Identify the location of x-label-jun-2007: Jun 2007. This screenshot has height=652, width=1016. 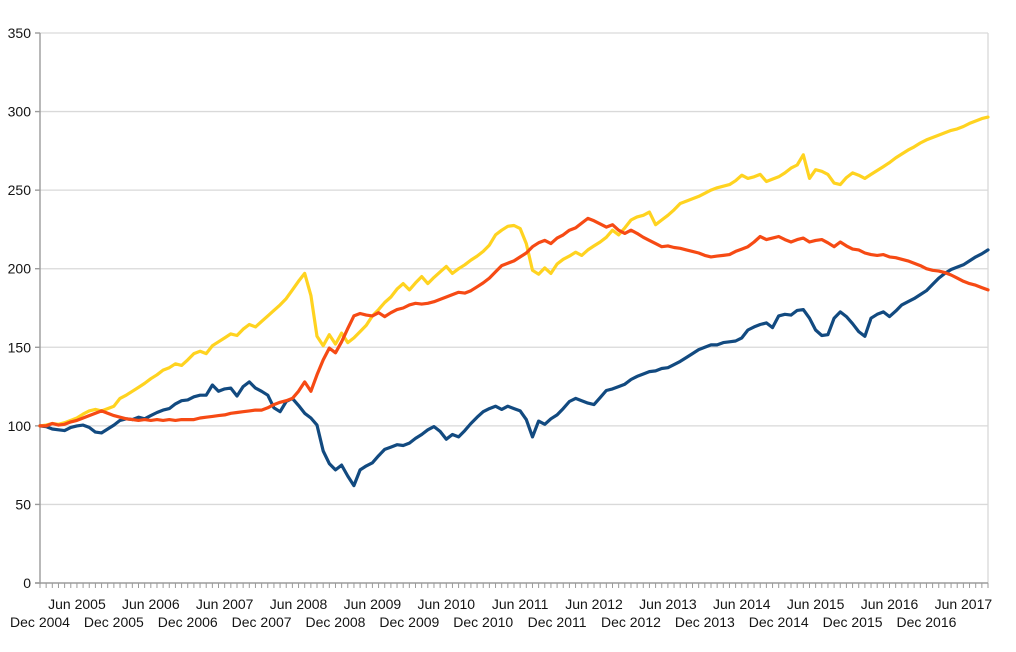
(225, 604).